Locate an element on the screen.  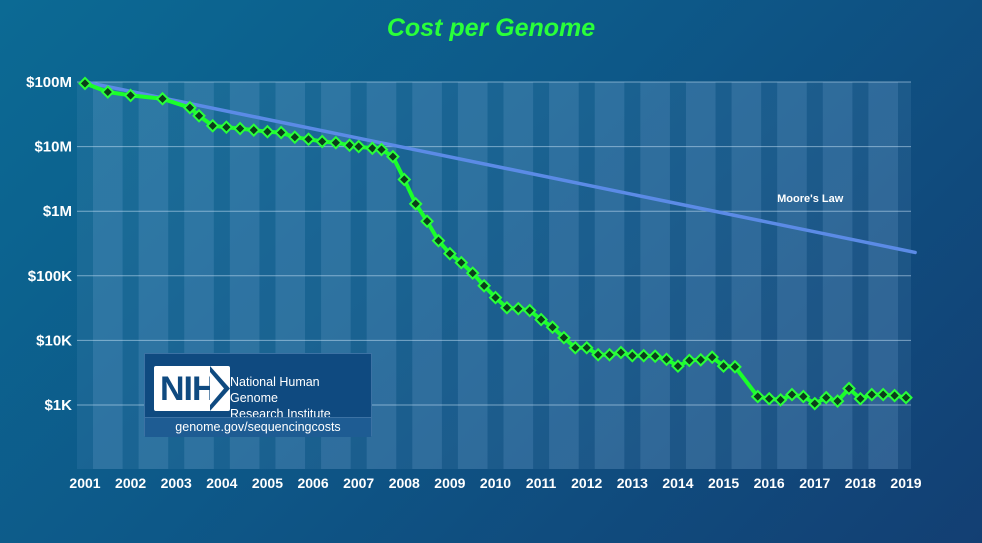
x-tick-label: 2008 is located at coordinates (404, 483).